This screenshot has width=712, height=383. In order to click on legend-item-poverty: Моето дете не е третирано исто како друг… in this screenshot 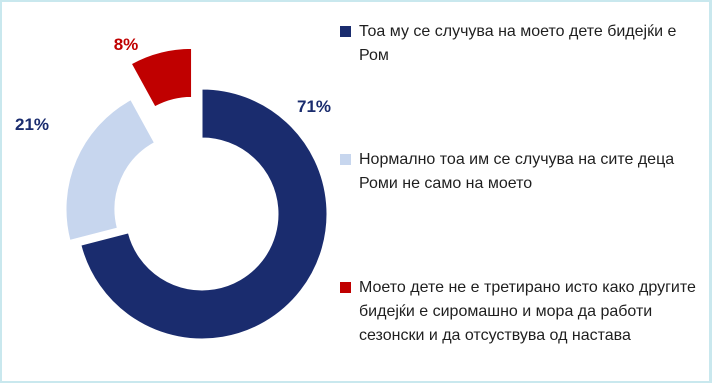, I will do `click(522, 312)`.